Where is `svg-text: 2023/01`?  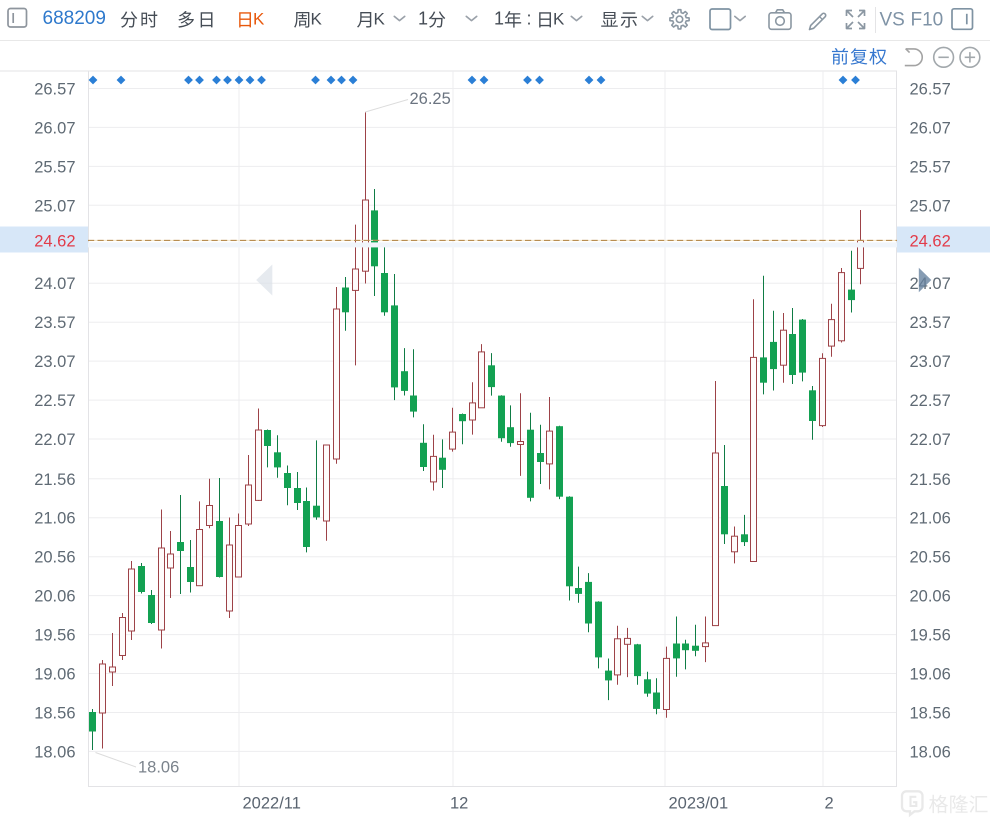
svg-text: 2023/01 is located at coordinates (699, 804).